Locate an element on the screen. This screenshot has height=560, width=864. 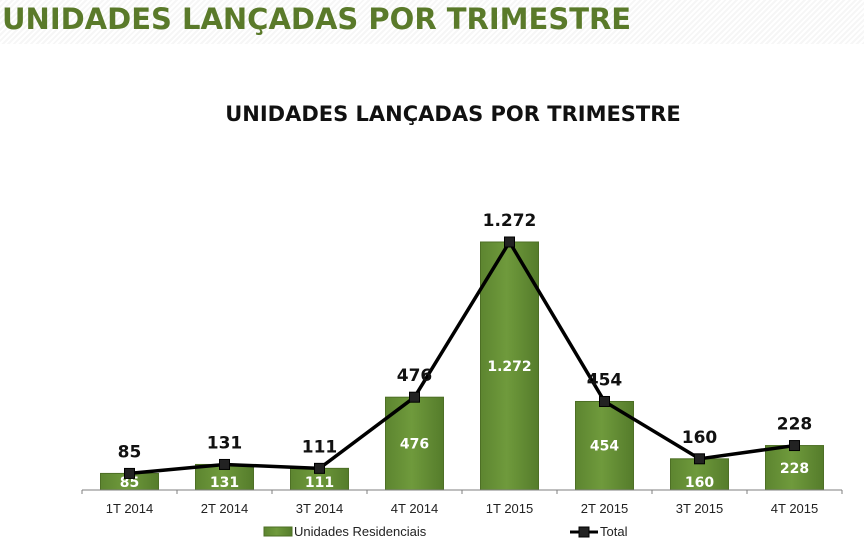
legend-swatch-marker is located at coordinates (584, 532).